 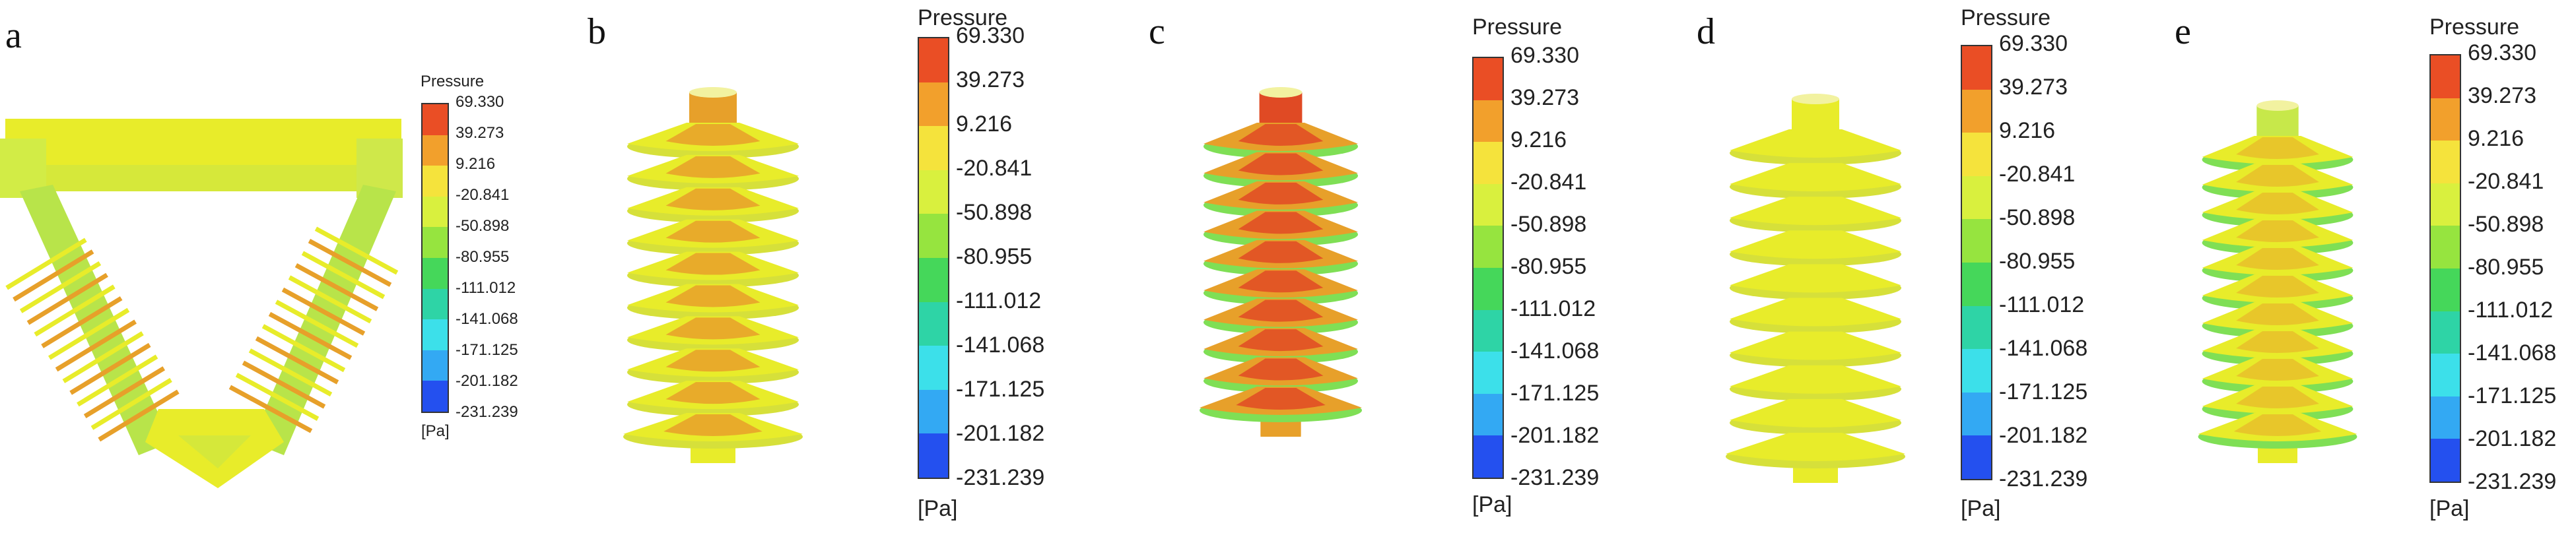 I want to click on panel-letter: c, so click(x=1157, y=32).